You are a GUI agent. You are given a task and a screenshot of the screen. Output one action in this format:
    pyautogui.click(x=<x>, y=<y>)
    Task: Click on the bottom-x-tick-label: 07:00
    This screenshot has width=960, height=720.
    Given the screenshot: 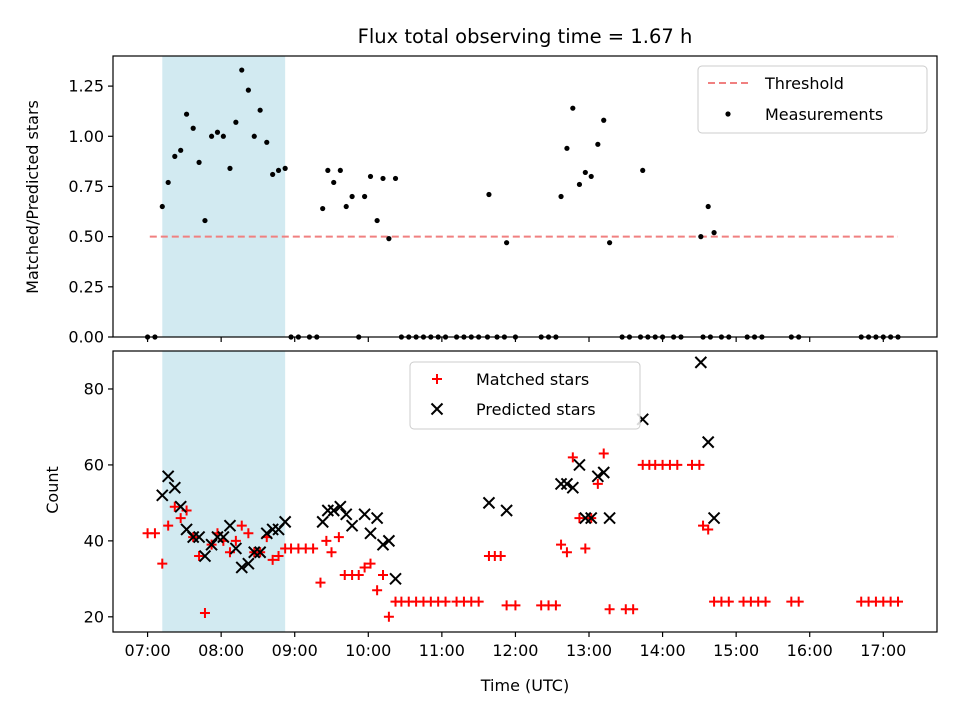 What is the action you would take?
    pyautogui.click(x=148, y=650)
    